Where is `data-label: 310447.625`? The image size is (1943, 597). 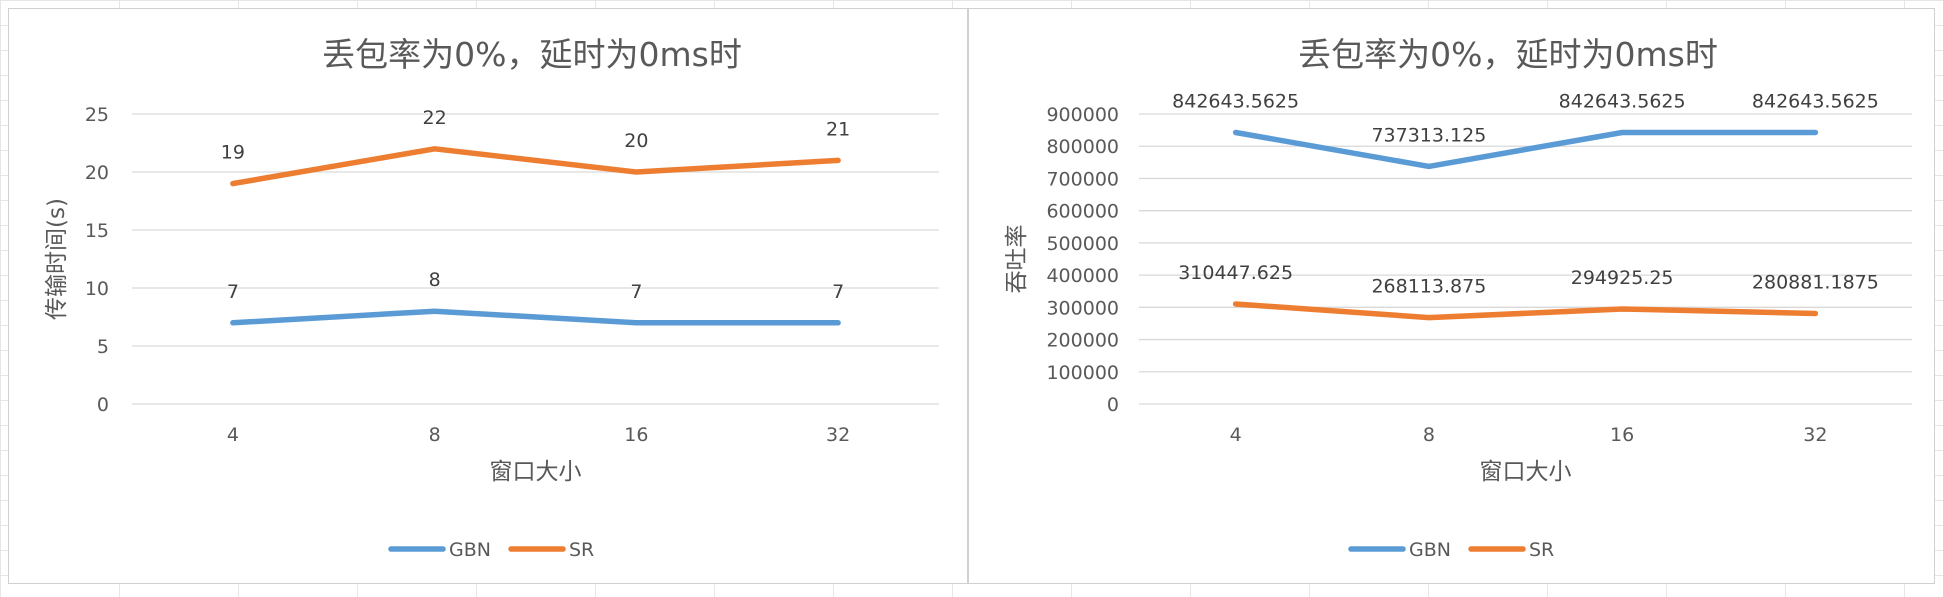 data-label: 310447.625 is located at coordinates (1235, 273).